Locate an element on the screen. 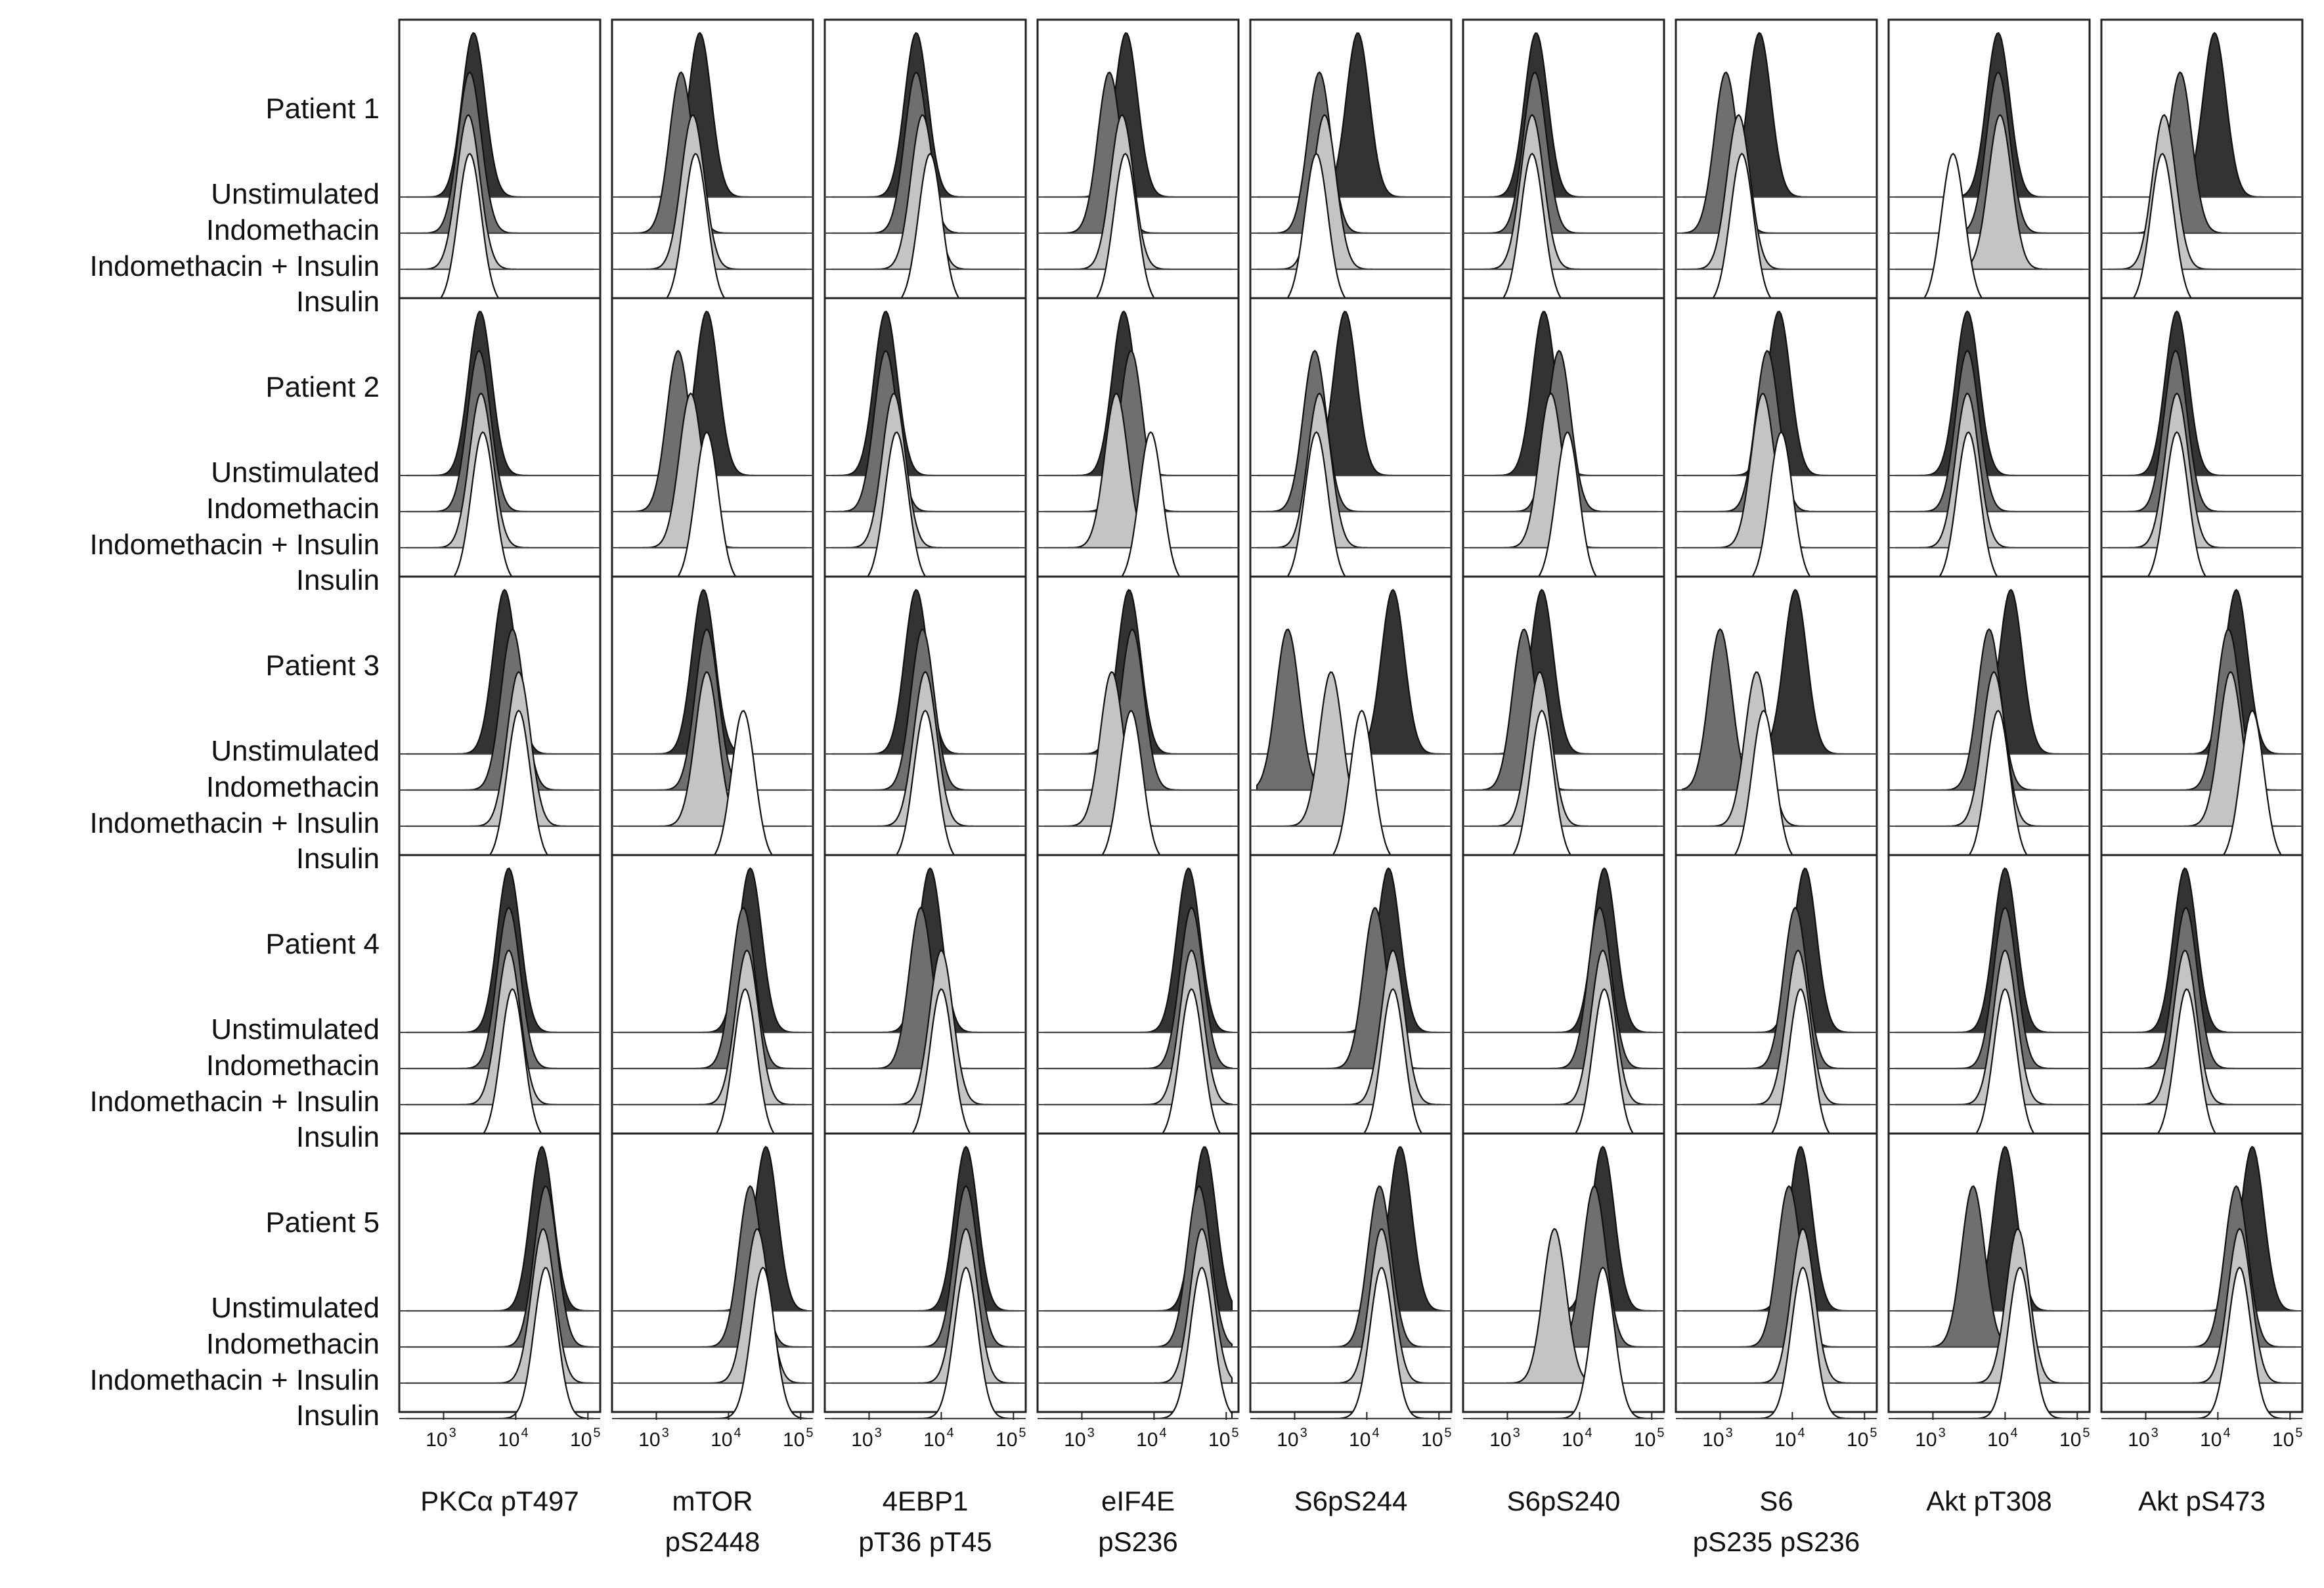 Image resolution: width=2324 pixels, height=1588 pixels. panel-r3-c9 is located at coordinates (2202, 719).